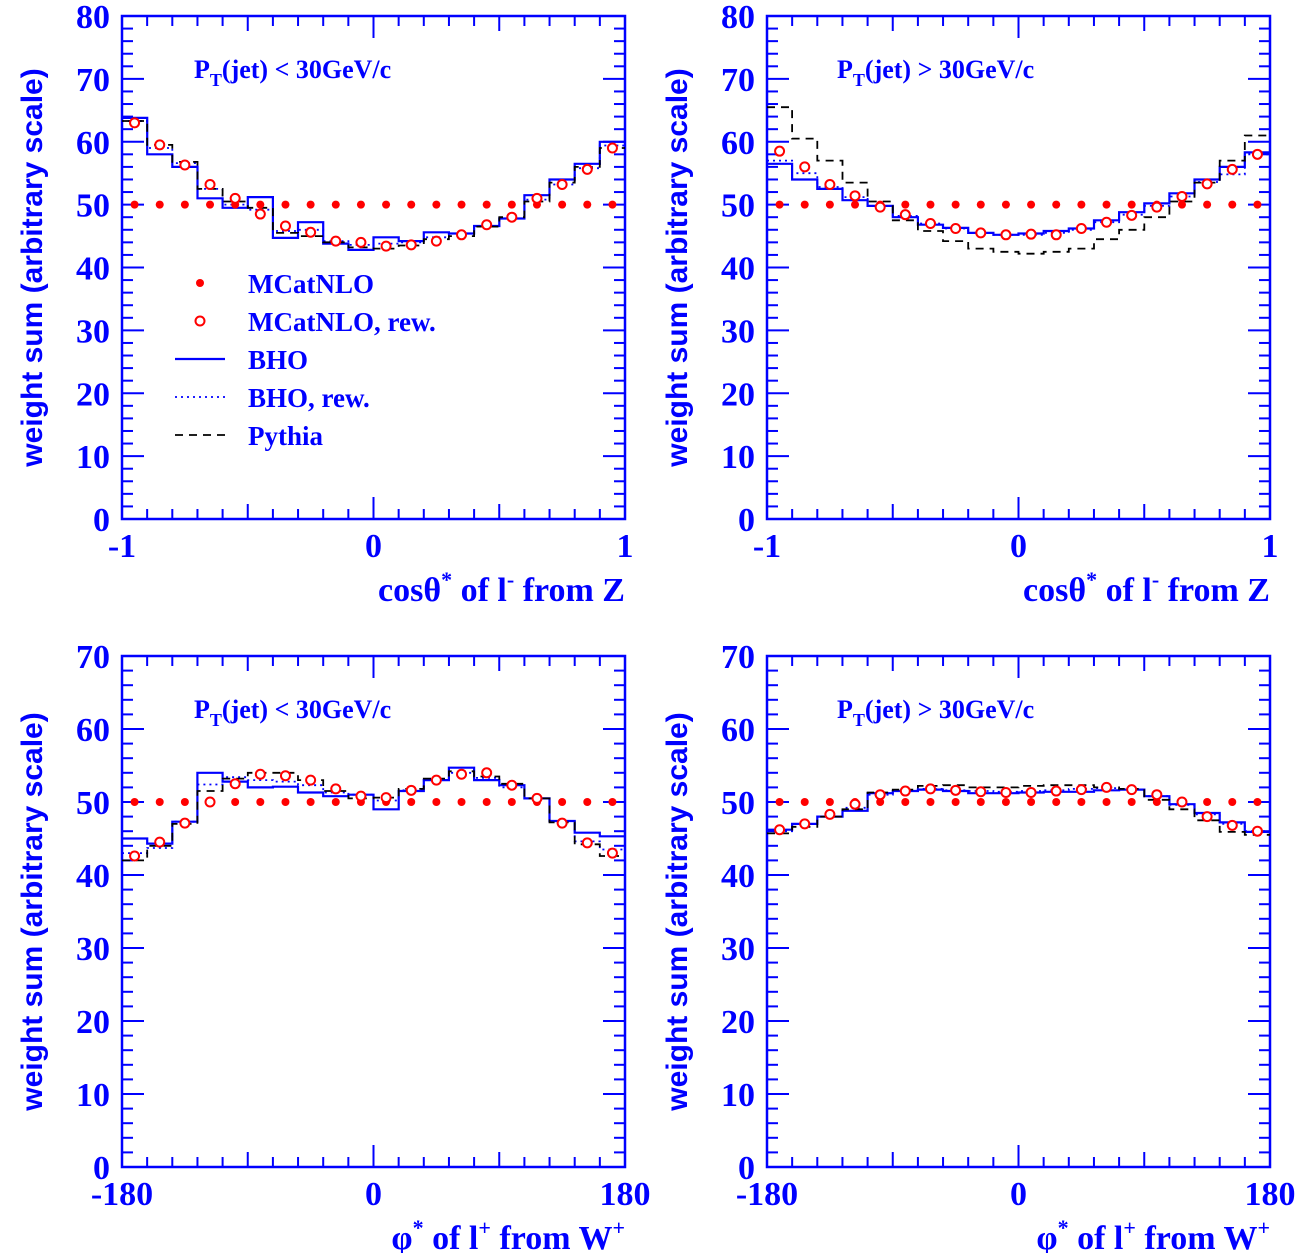 This screenshot has height=1253, width=1312. Describe the element at coordinates (935, 72) in the screenshot. I see `panel-annotation: PT(jet) > 30GeV/c` at that location.